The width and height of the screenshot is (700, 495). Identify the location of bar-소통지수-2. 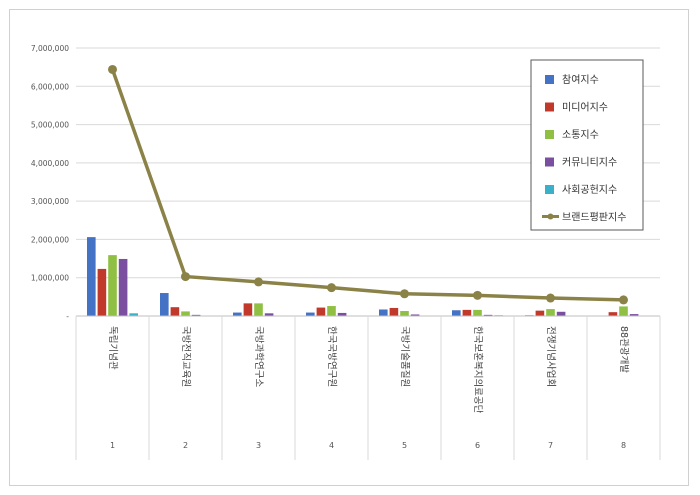
(185, 313).